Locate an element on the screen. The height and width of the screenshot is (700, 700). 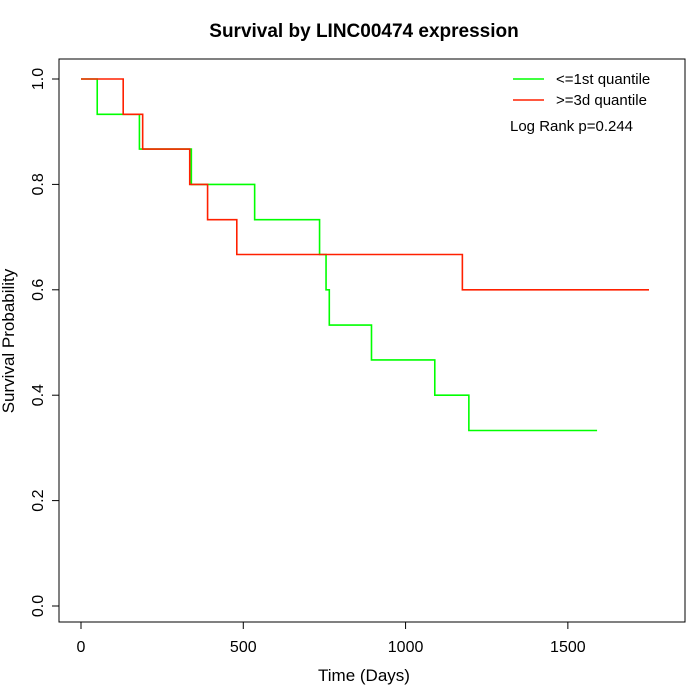
y-tick-label: 0.0 is located at coordinates (38, 606).